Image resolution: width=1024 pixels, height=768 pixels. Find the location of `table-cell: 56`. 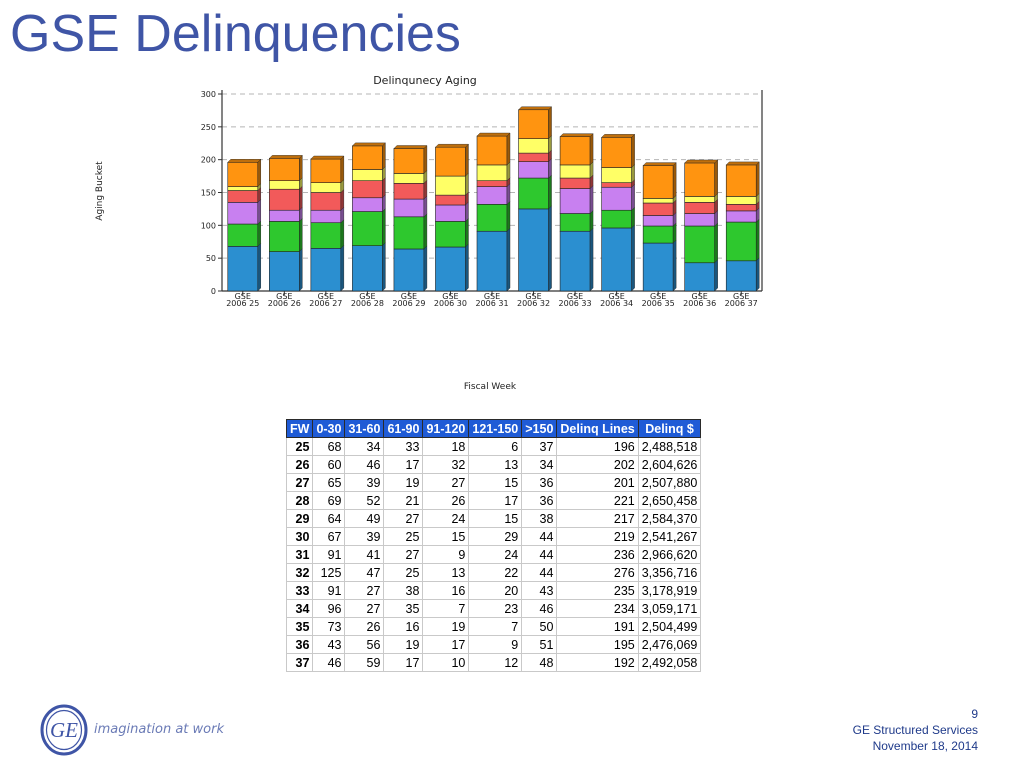

table-cell: 56 is located at coordinates (364, 644).